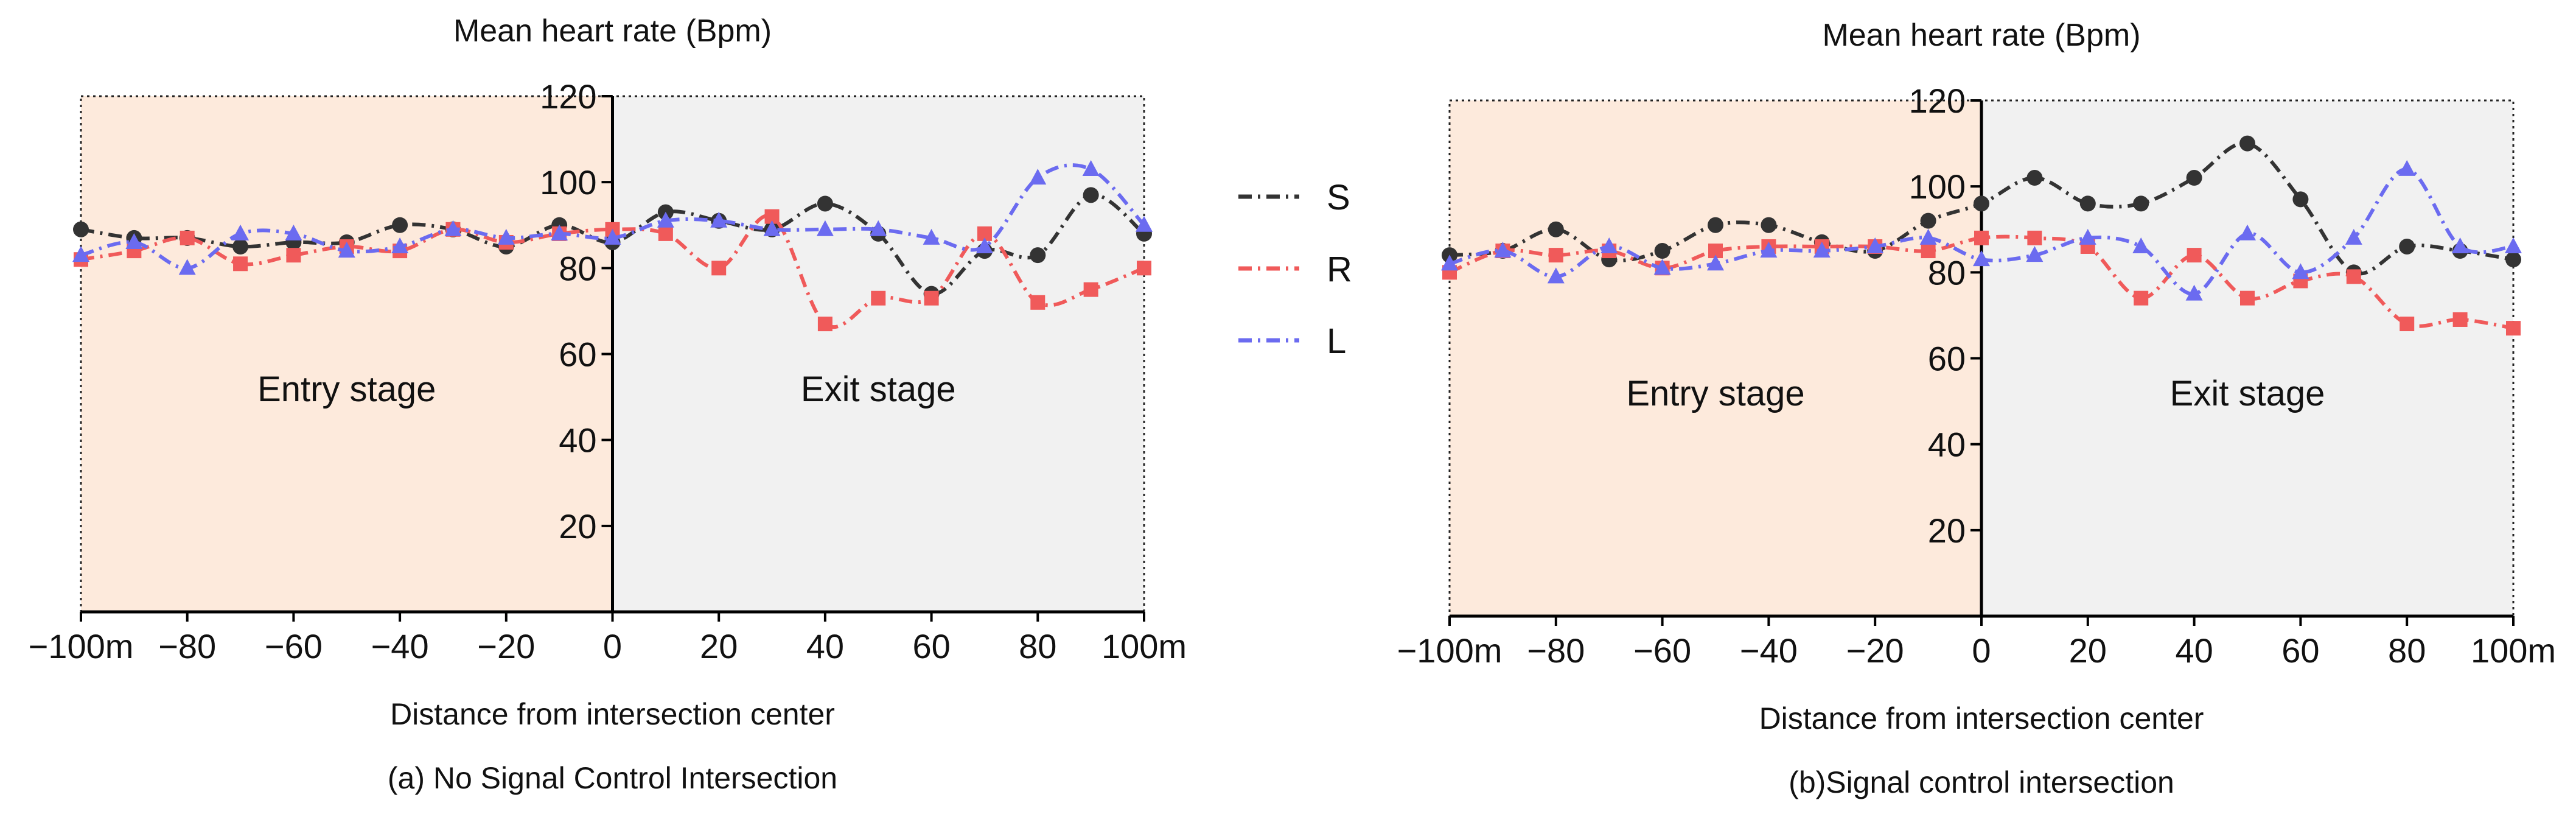 This screenshot has width=2576, height=828. I want to click on legend: SRL, so click(1295, 269).